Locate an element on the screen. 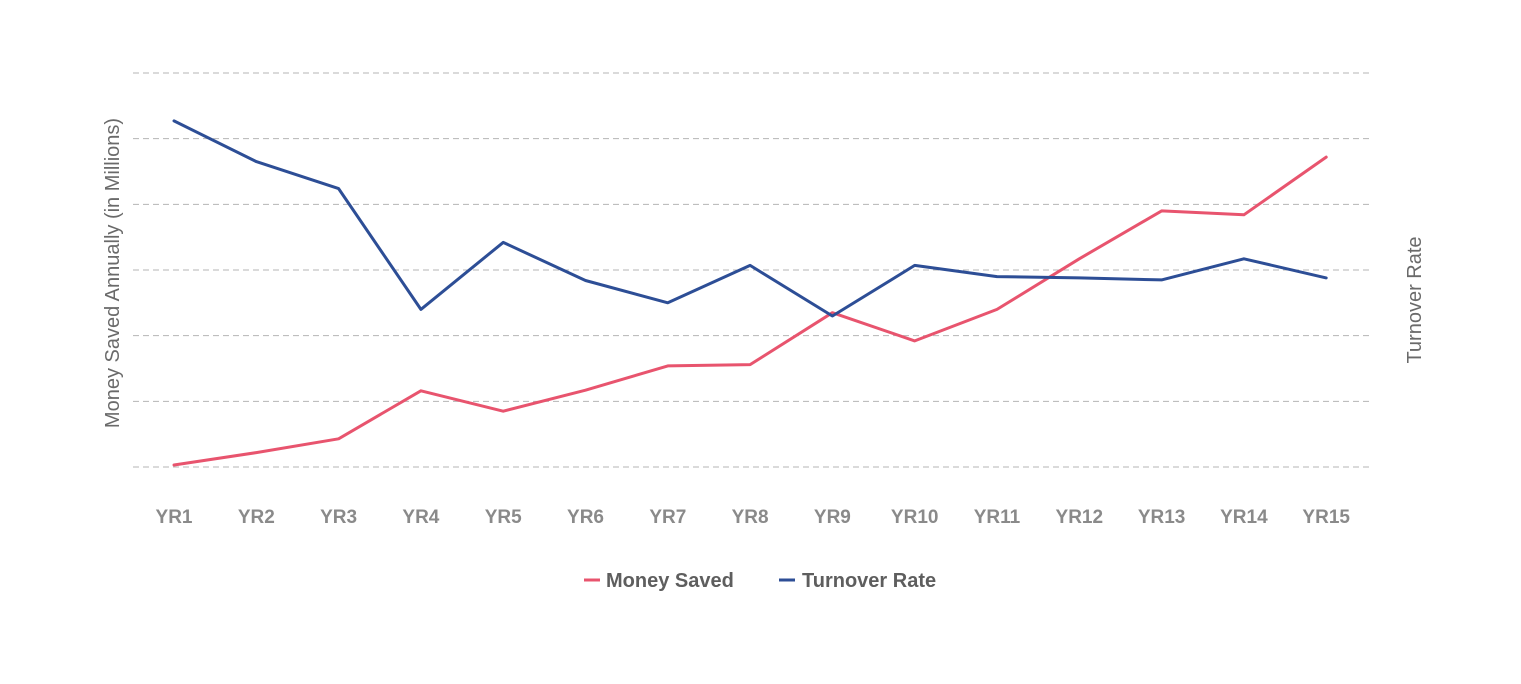 The width and height of the screenshot is (1521, 684). x-tick-label: YR11 is located at coordinates (997, 517).